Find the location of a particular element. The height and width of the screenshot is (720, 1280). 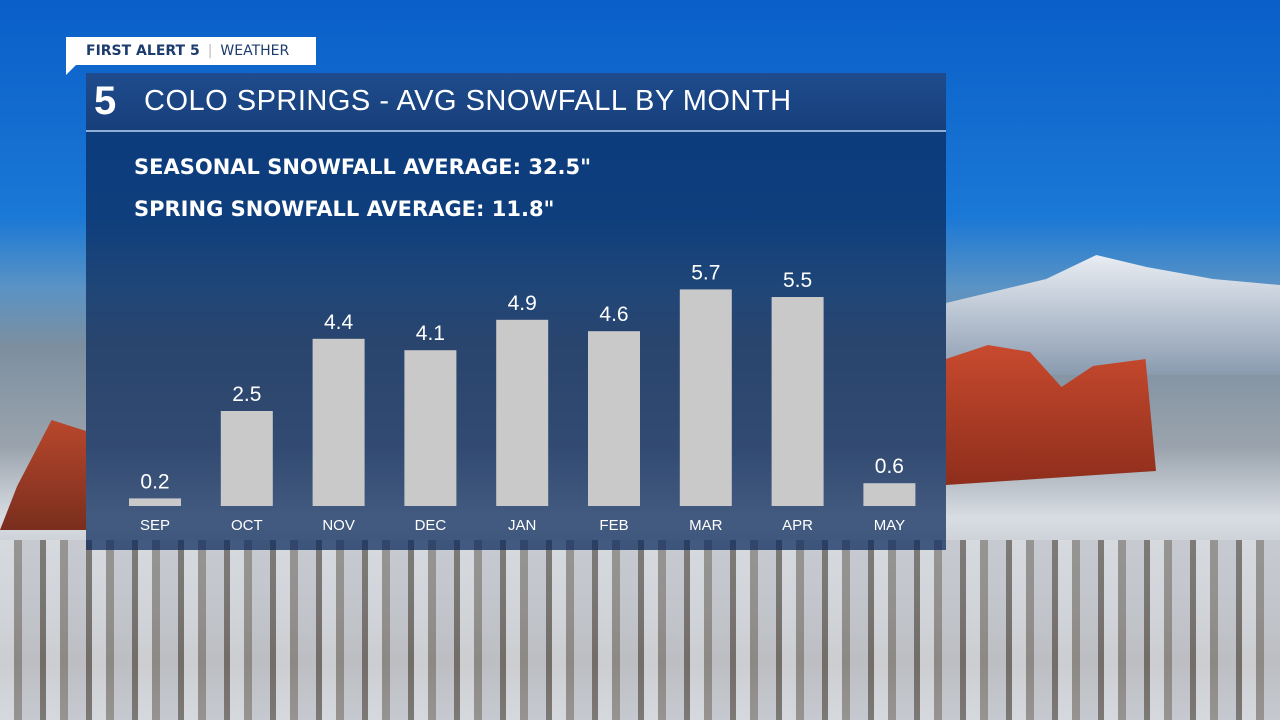

data-label: 4.9 is located at coordinates (522, 303).